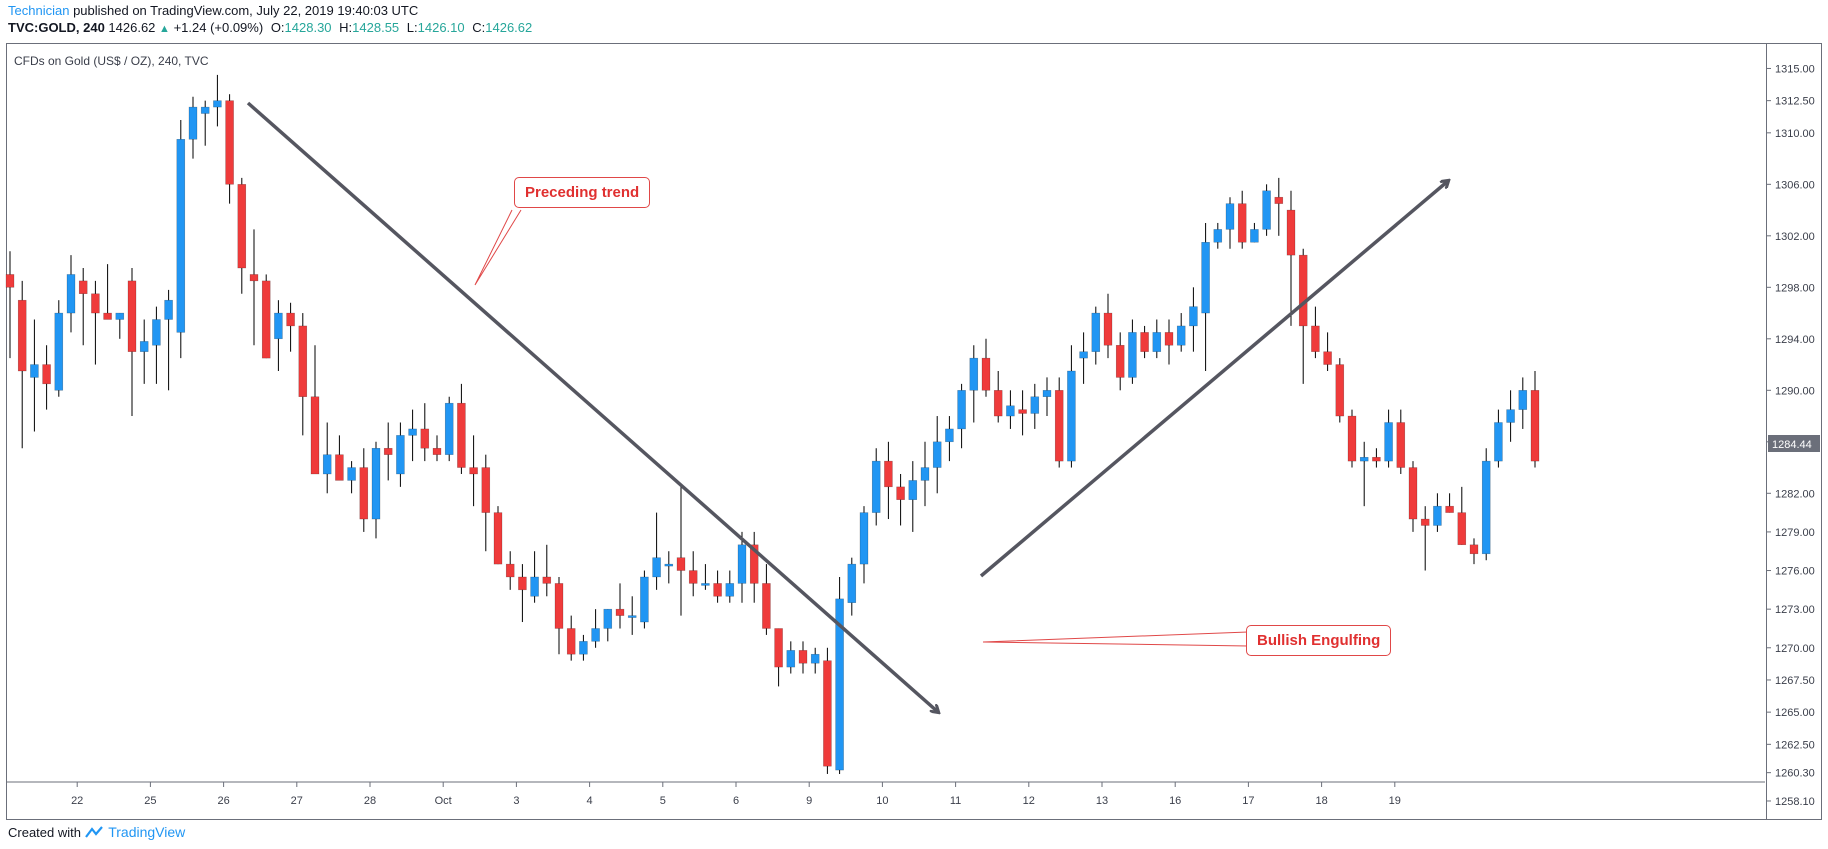 Image resolution: width=1828 pixels, height=849 pixels. I want to click on bullish-engulfing-callout: Bullish Engulfing, so click(1319, 640).